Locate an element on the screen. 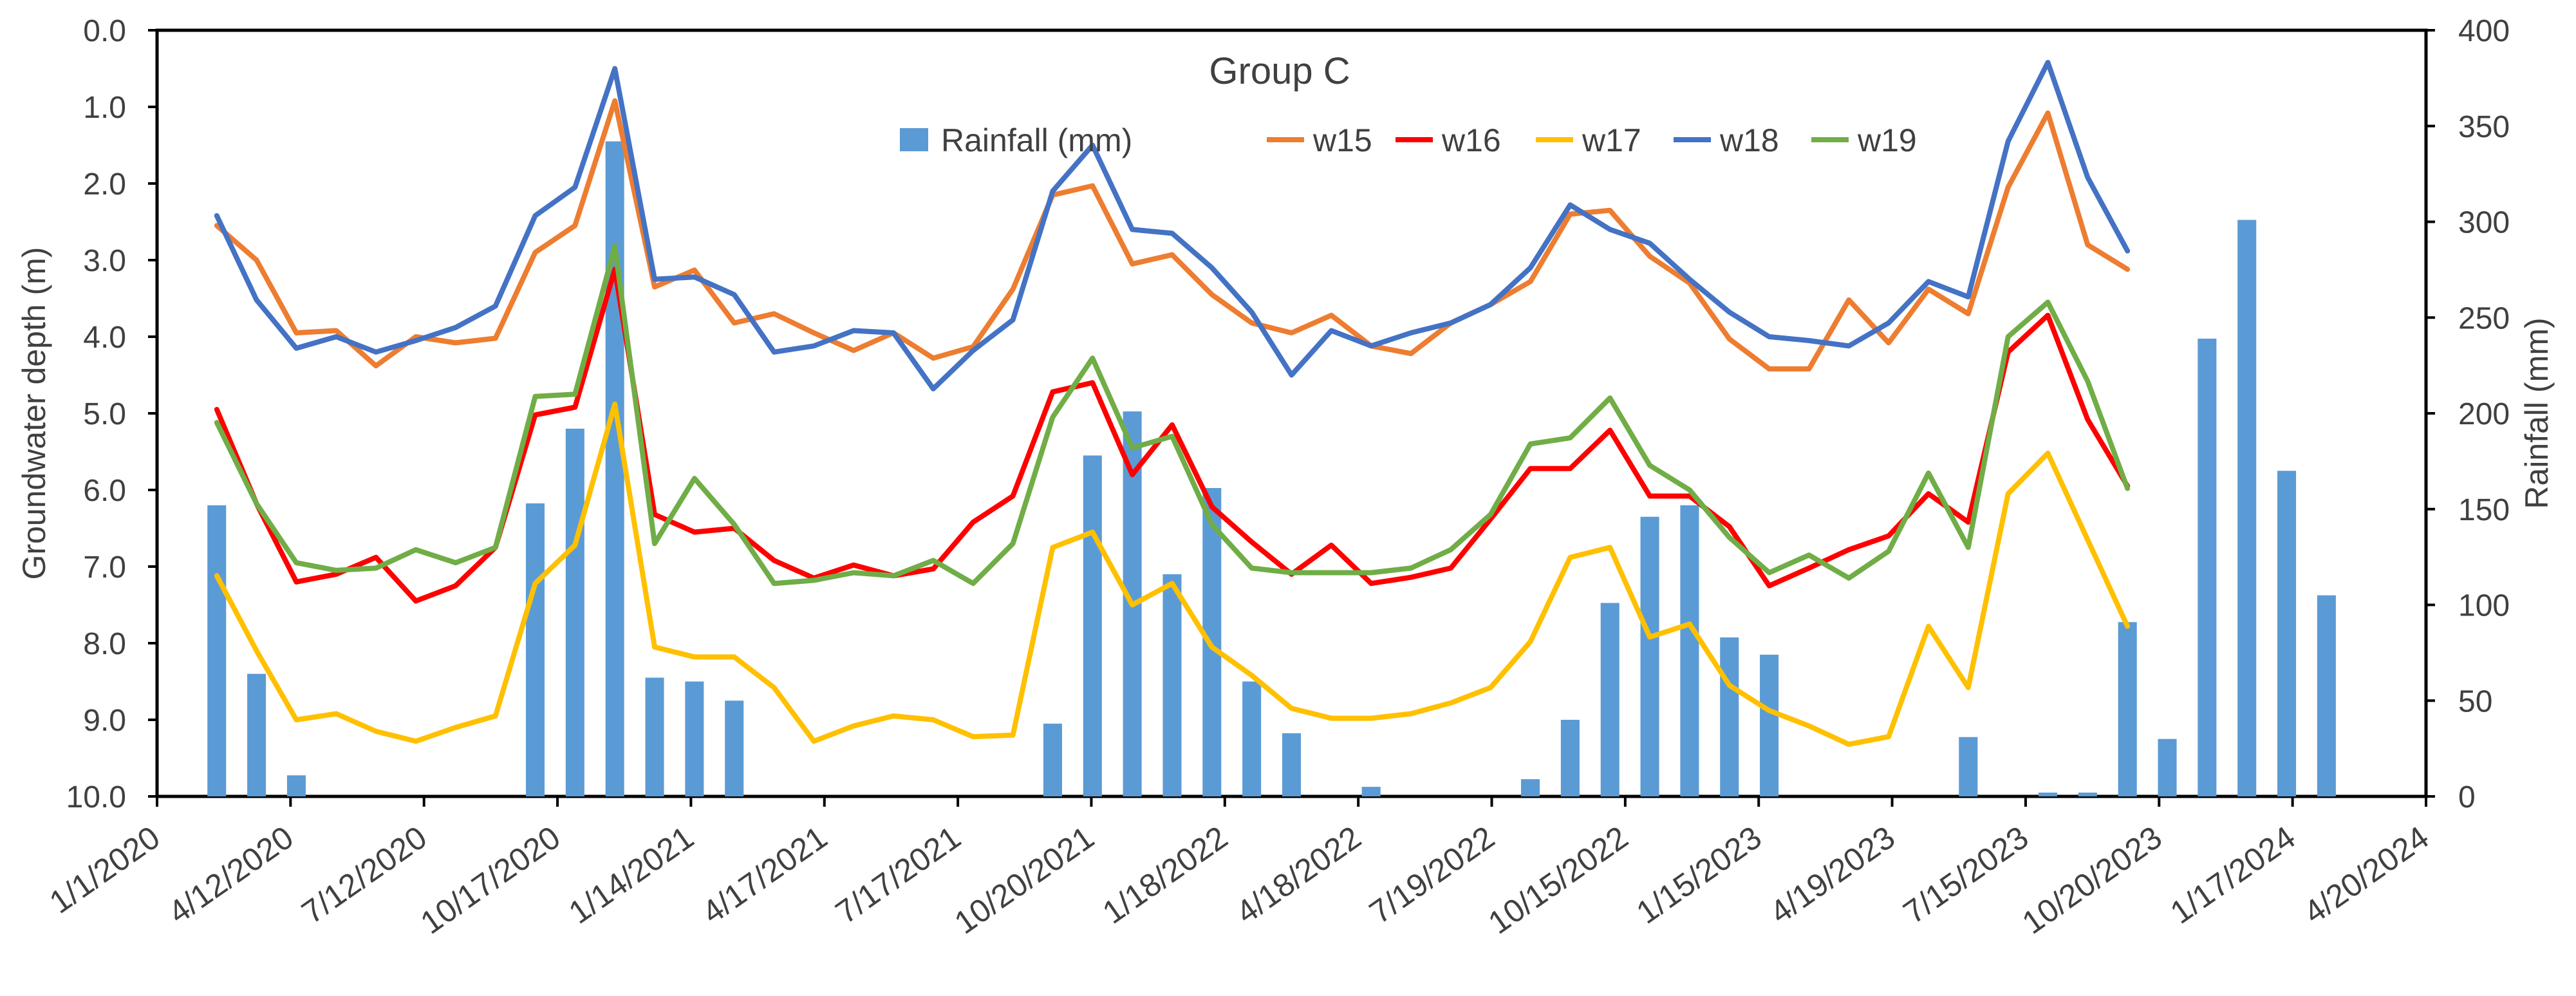  left-tick-label: 3.0 is located at coordinates (104, 261).